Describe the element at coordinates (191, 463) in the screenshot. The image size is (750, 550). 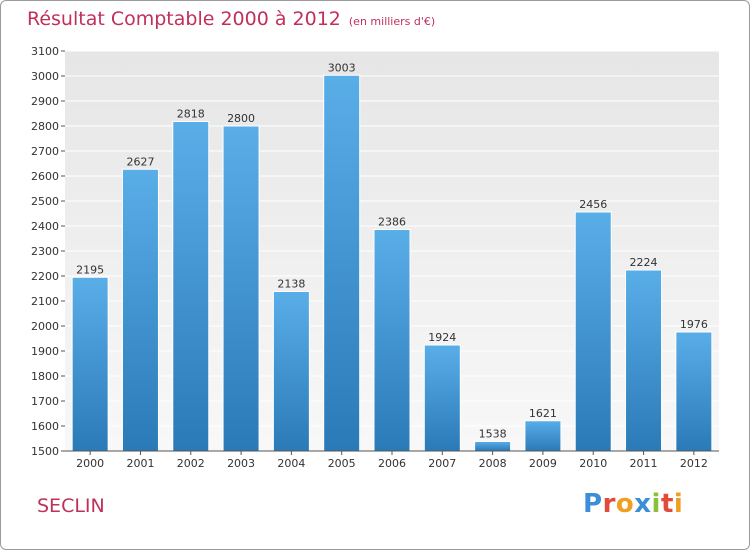
I see `x-tick-label: 2002` at that location.